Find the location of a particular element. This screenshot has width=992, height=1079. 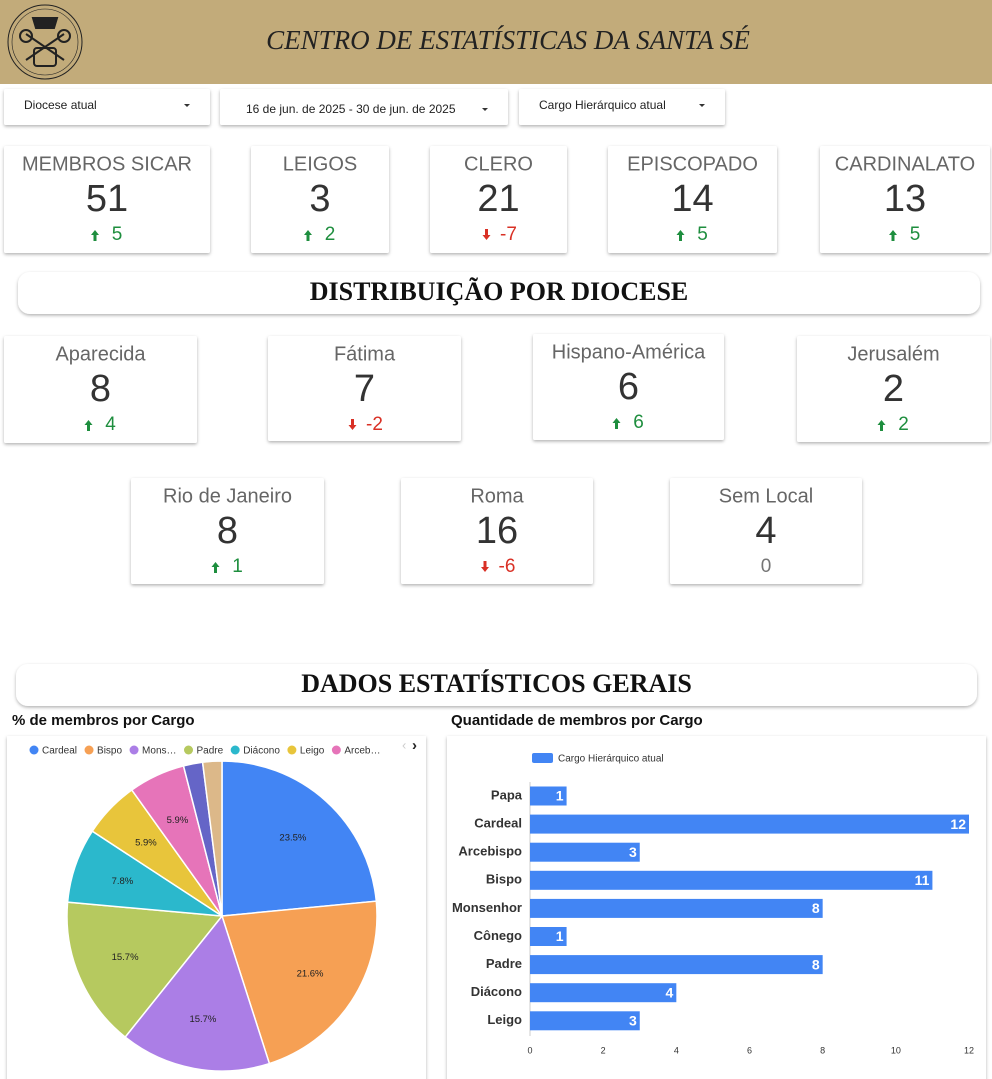

x-tick-label: 6 is located at coordinates (749, 1050).